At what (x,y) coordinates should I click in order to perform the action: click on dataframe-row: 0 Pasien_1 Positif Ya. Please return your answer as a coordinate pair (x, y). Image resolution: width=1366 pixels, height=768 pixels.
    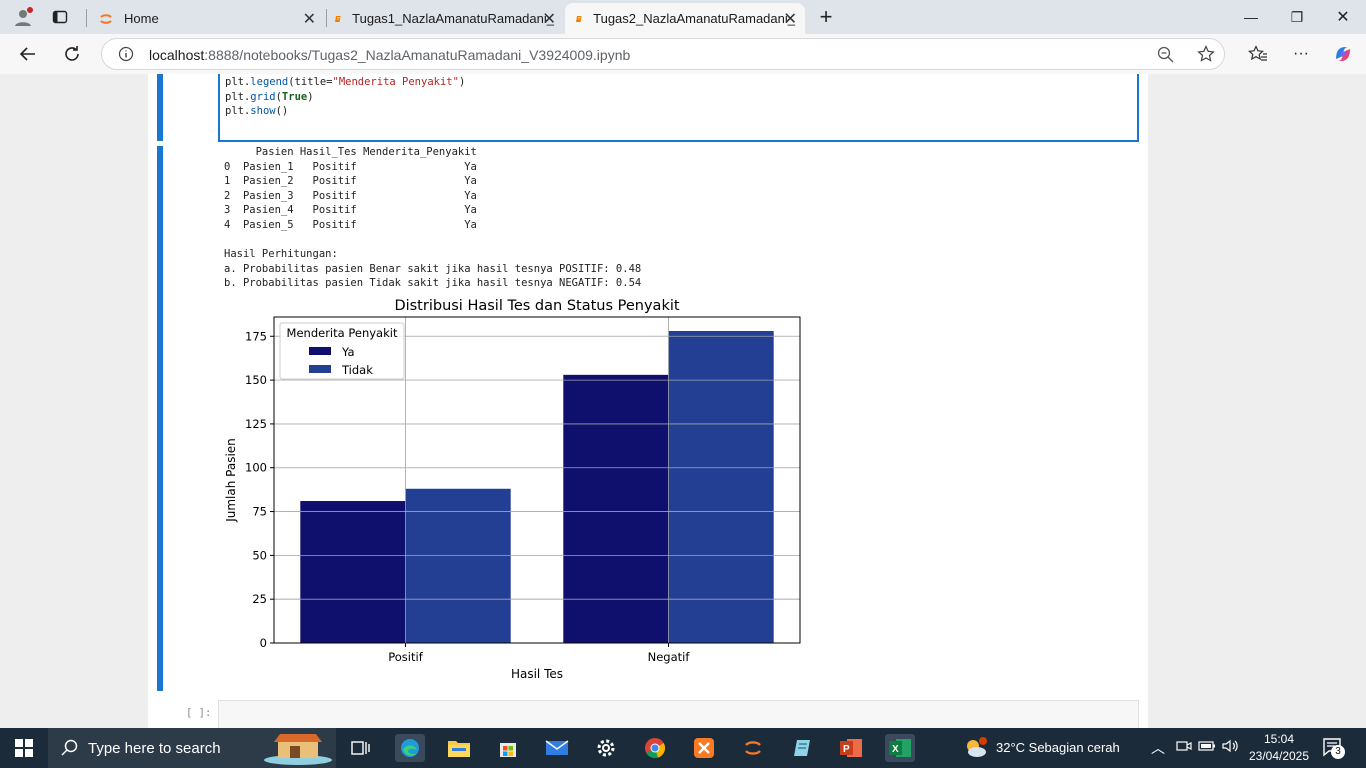
    Looking at the image, I should click on (350, 166).